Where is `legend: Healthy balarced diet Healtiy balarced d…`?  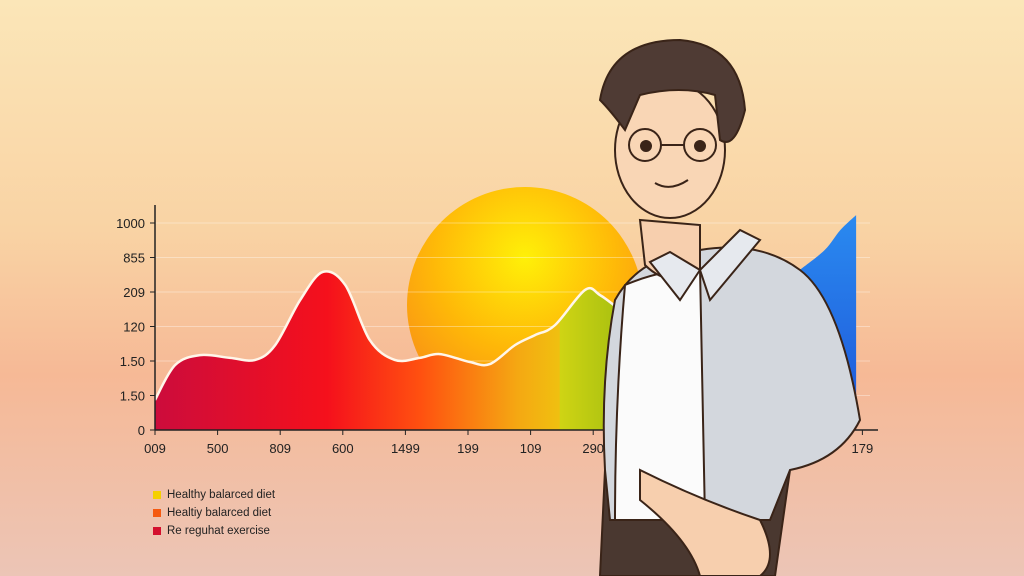
legend: Healthy balarced diet Healtiy balarced d… is located at coordinates (214, 513).